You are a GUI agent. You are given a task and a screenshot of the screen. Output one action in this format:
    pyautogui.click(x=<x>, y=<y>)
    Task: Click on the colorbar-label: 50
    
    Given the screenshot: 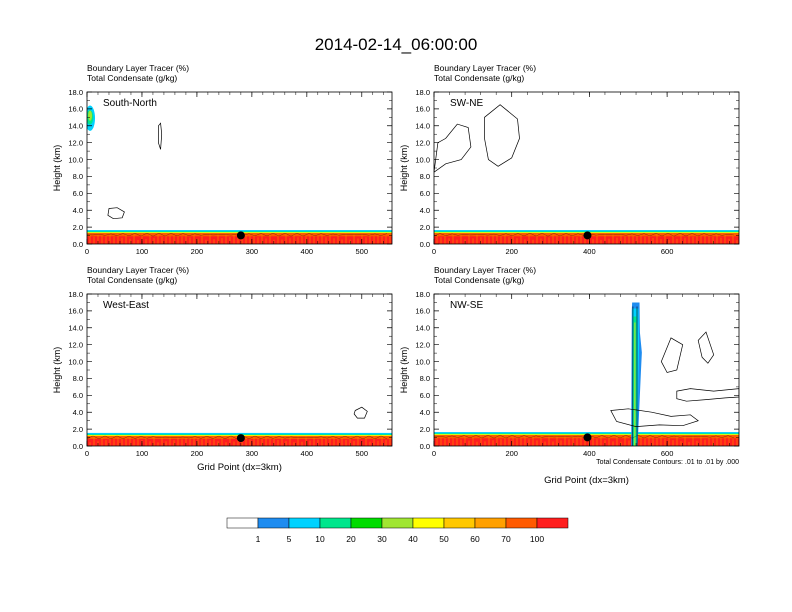 What is the action you would take?
    pyautogui.click(x=444, y=539)
    